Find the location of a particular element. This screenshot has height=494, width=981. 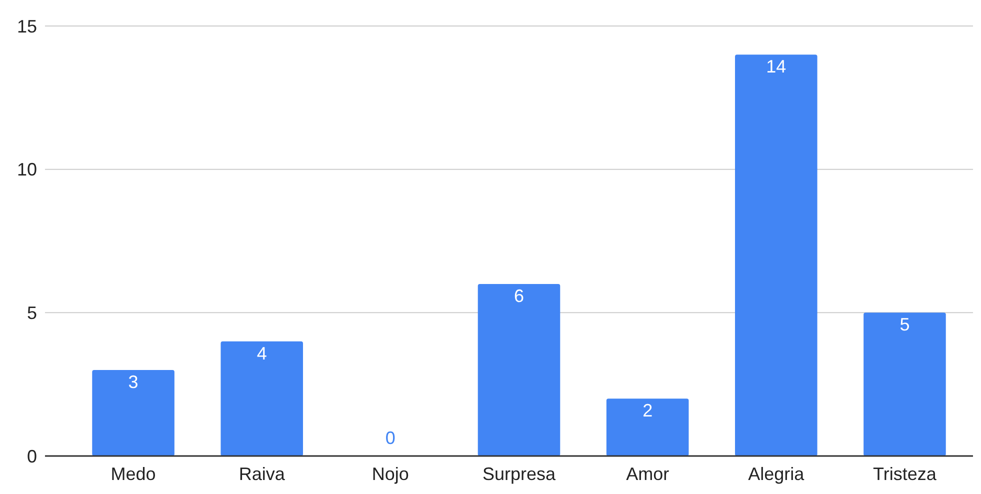

y-tick-label: 0 is located at coordinates (31, 456).